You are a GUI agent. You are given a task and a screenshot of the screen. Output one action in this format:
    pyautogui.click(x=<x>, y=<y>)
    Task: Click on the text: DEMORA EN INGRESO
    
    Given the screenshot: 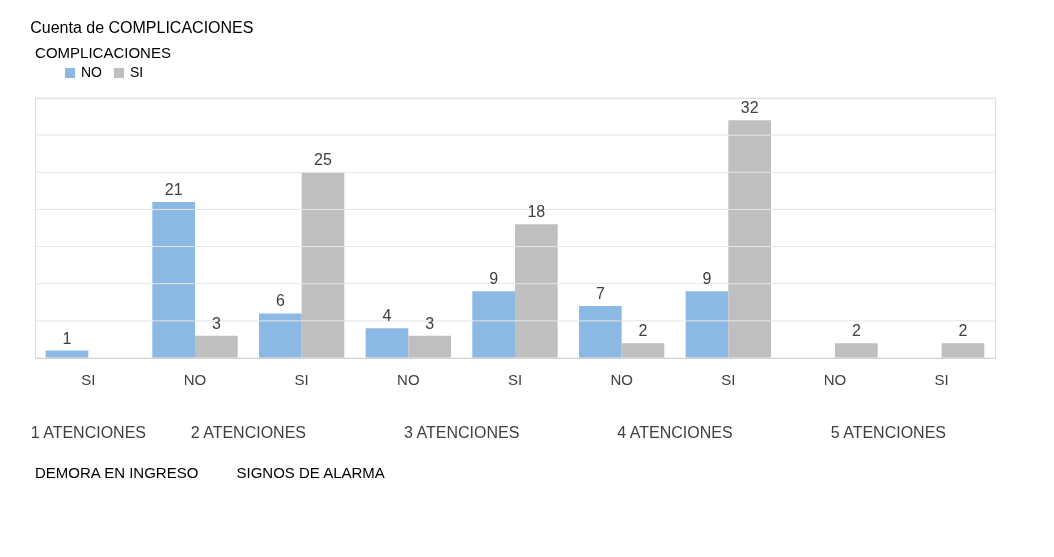 What is the action you would take?
    pyautogui.click(x=117, y=472)
    